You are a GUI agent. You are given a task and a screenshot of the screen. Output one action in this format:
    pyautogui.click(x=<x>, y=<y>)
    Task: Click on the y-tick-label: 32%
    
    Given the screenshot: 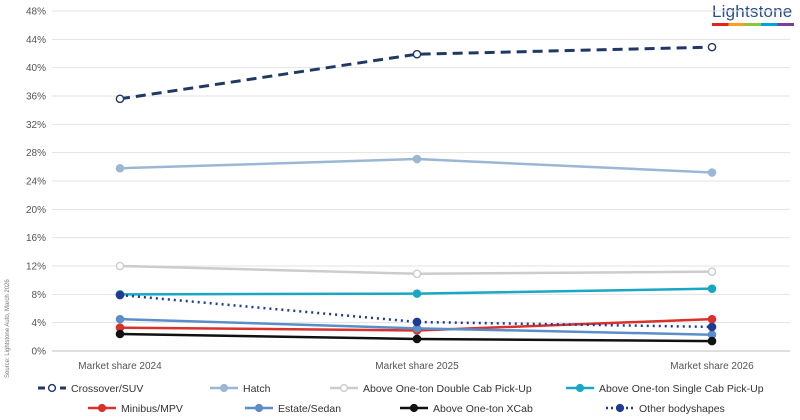 What is the action you would take?
    pyautogui.click(x=36, y=125)
    